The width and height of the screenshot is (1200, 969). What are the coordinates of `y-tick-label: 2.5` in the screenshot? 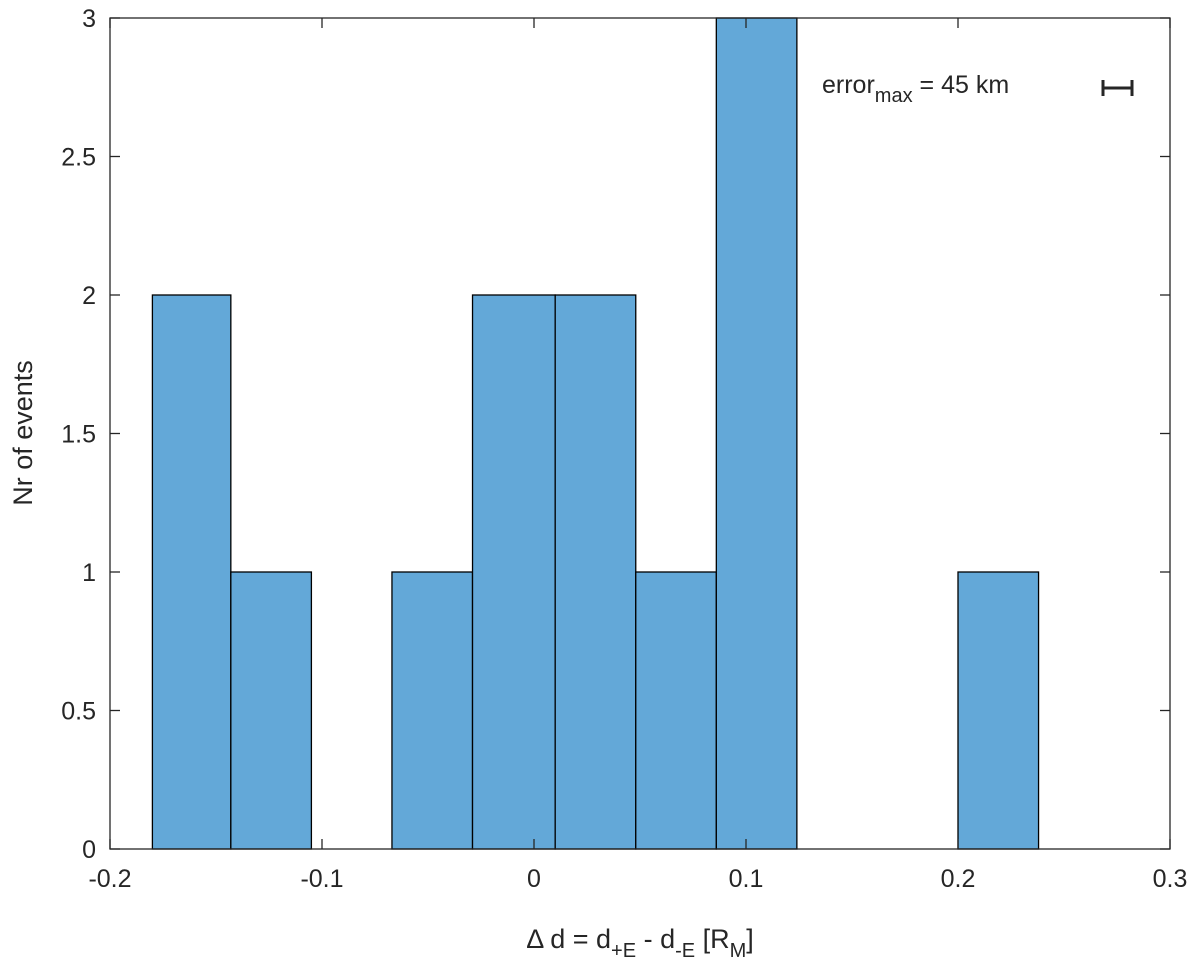 It's located at (78, 158).